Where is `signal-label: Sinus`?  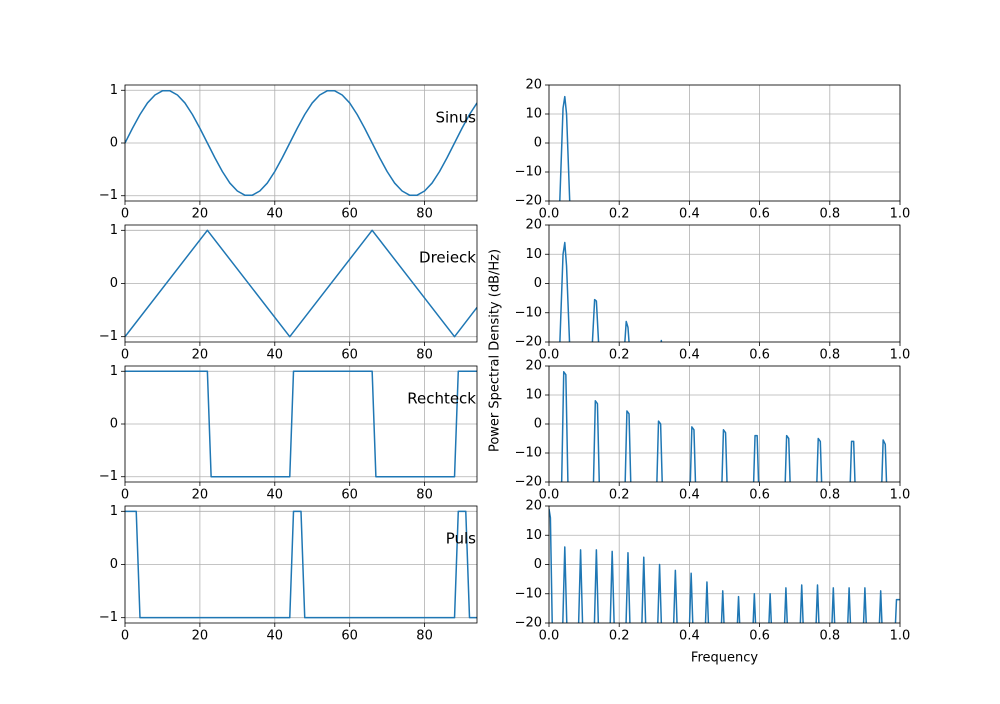 signal-label: Sinus is located at coordinates (455, 118).